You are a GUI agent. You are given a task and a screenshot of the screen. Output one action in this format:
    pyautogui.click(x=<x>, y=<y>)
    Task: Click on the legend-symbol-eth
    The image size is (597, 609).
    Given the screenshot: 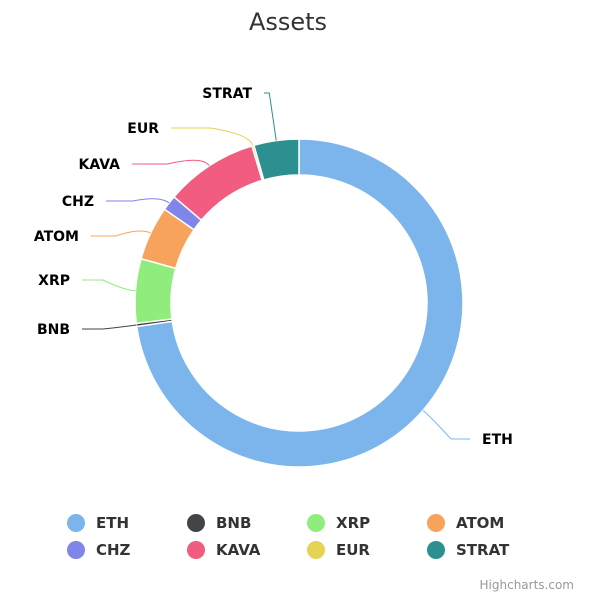 What is the action you would take?
    pyautogui.click(x=76, y=523)
    